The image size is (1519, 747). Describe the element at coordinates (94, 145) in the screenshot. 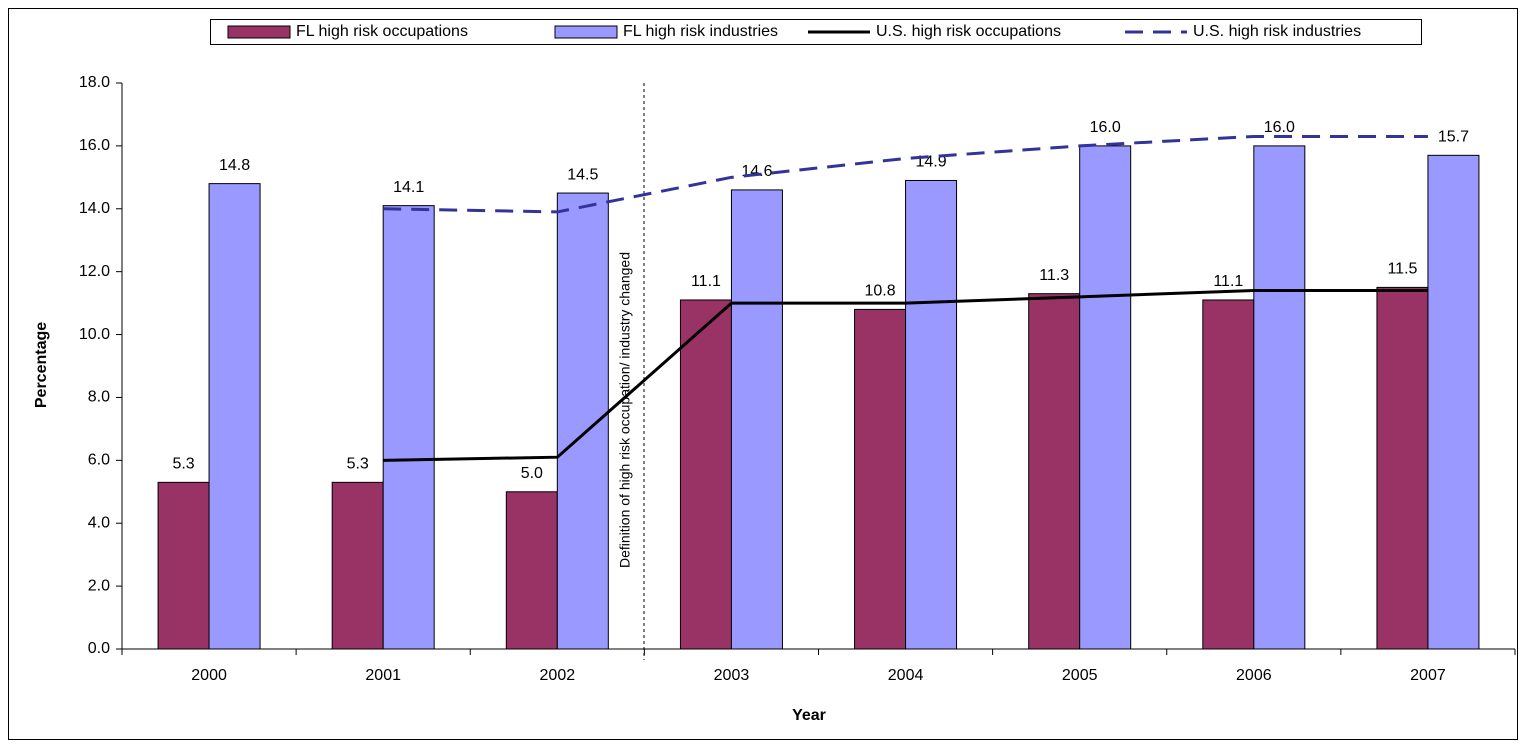

I see `y-tick-label: 16.0` at that location.